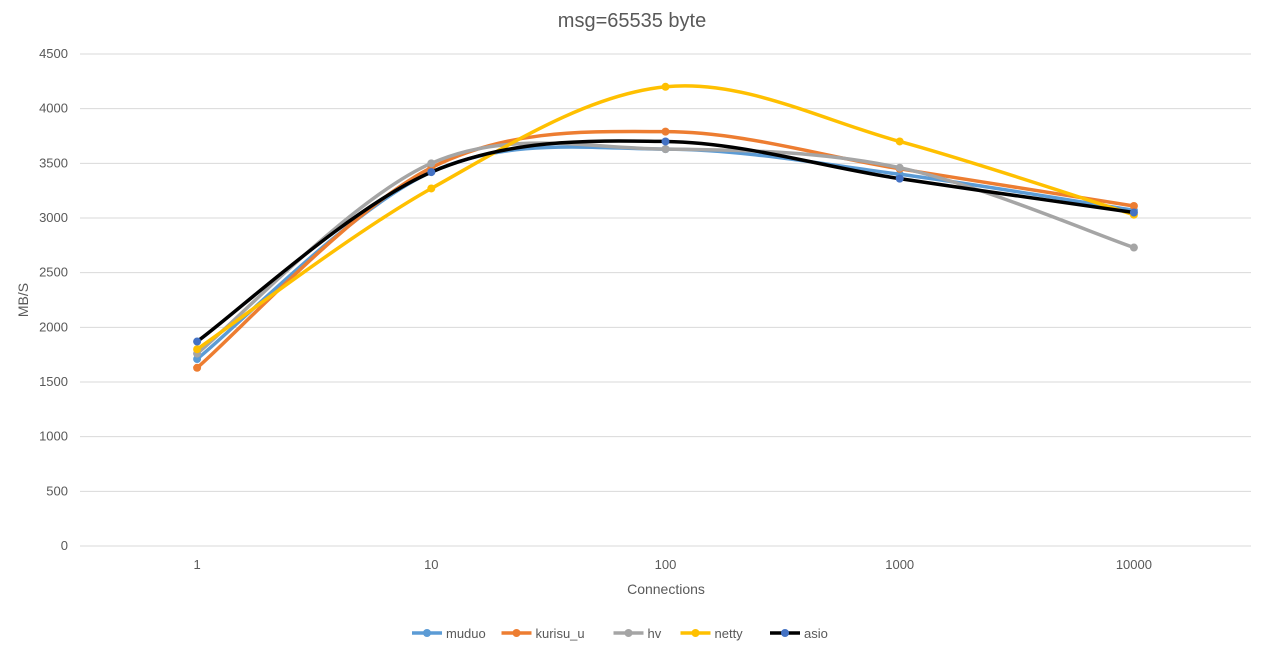 Image resolution: width=1265 pixels, height=663 pixels. Describe the element at coordinates (1134, 564) in the screenshot. I see `x-tick-label: 10000` at that location.